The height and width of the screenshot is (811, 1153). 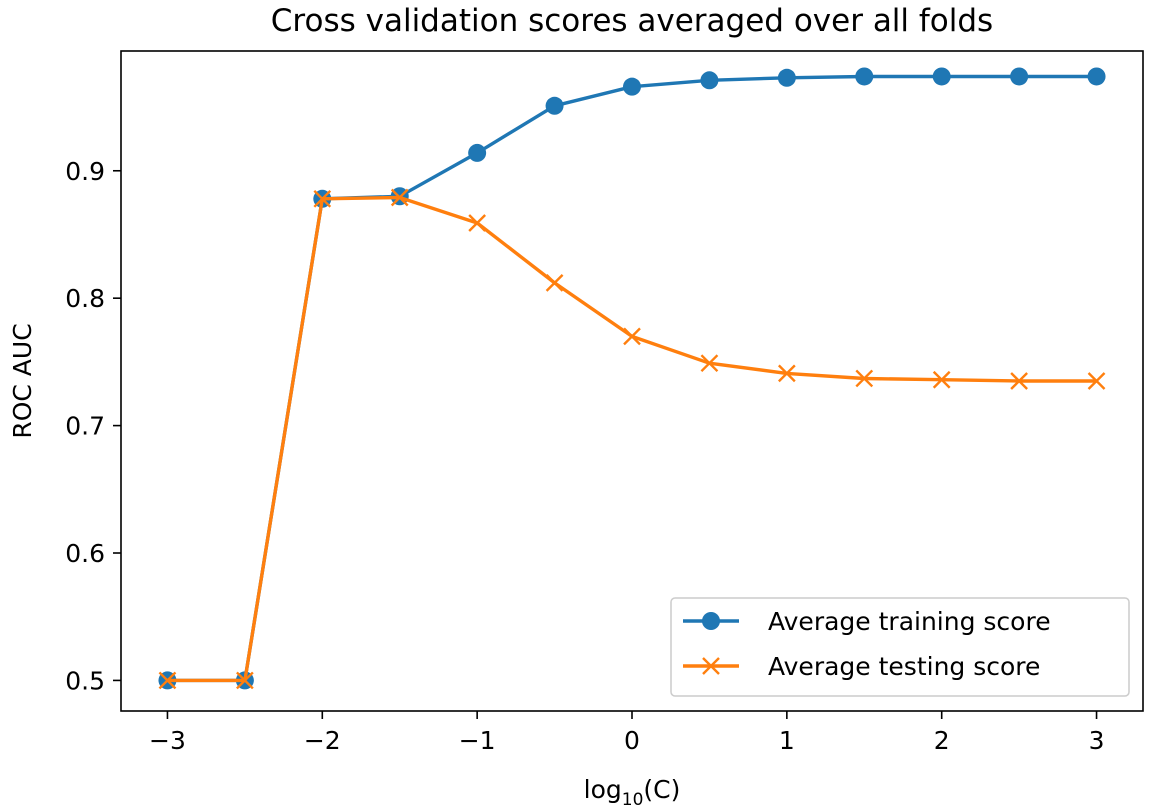 What do you see at coordinates (633, 800) in the screenshot?
I see `x-axis-label-subscript: 10` at bounding box center [633, 800].